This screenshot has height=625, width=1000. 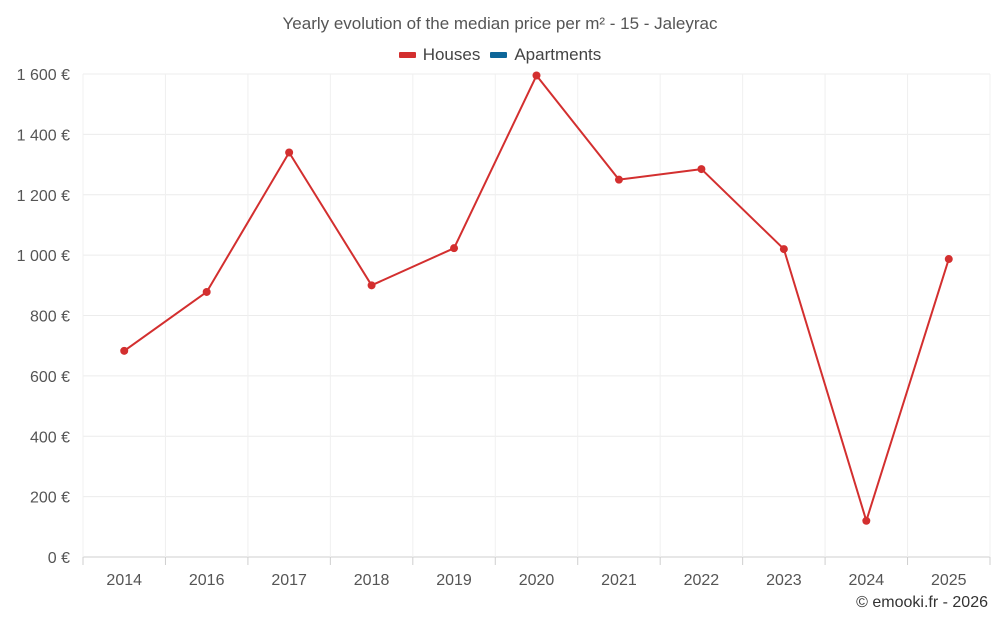 I want to click on x-tick-label: 2017, so click(x=289, y=580).